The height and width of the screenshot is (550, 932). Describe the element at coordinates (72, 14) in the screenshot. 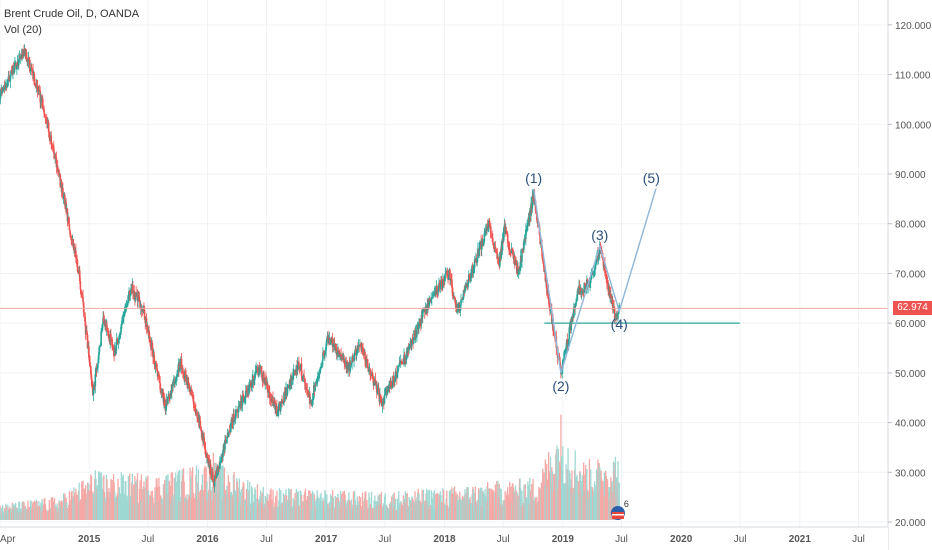

I see `symbol-title: Brent Crude Oil, D, OANDA` at that location.